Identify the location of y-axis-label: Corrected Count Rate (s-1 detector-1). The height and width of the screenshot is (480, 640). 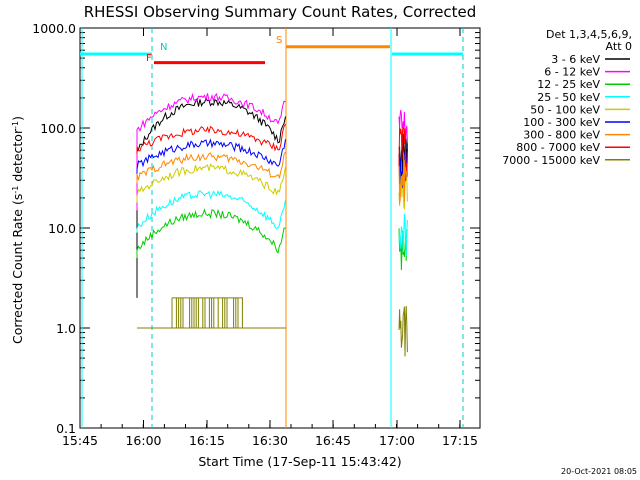
(17, 230).